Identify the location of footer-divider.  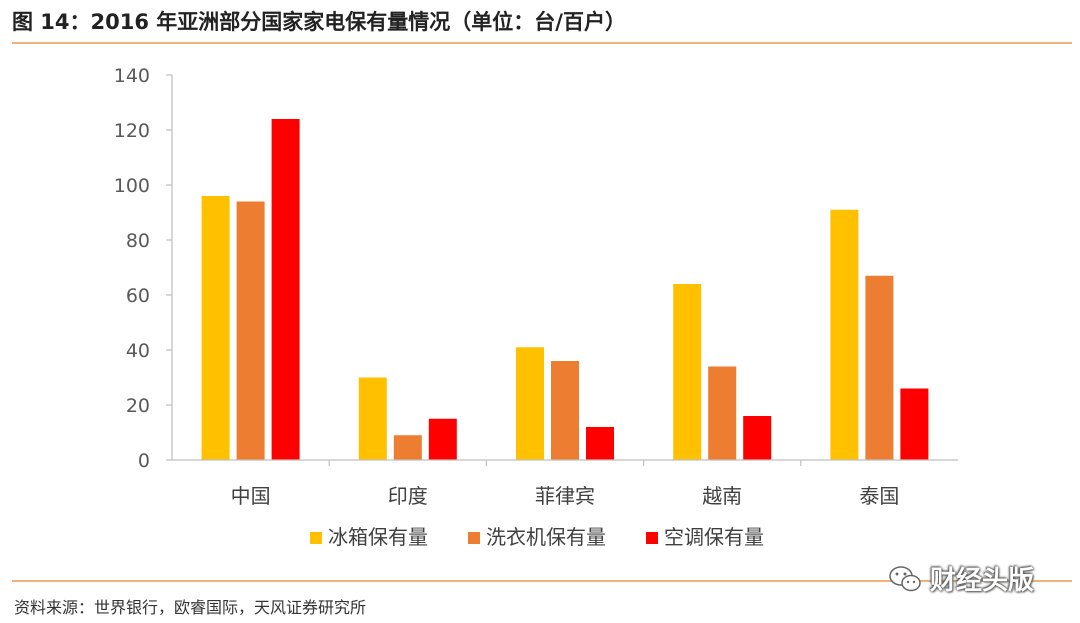
(542, 581).